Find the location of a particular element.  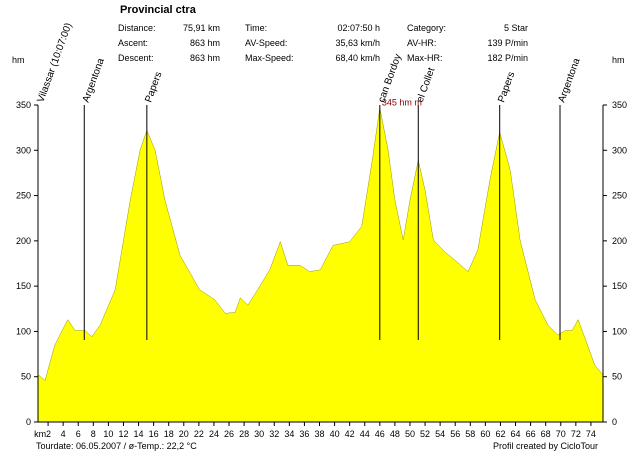

x-tick-label: 56 is located at coordinates (455, 434).